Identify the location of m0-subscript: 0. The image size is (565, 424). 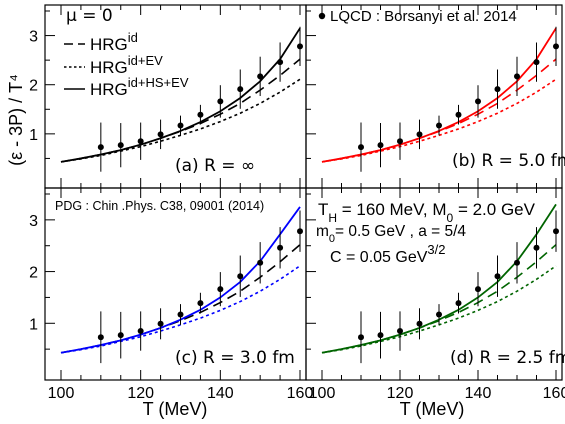
(450, 218).